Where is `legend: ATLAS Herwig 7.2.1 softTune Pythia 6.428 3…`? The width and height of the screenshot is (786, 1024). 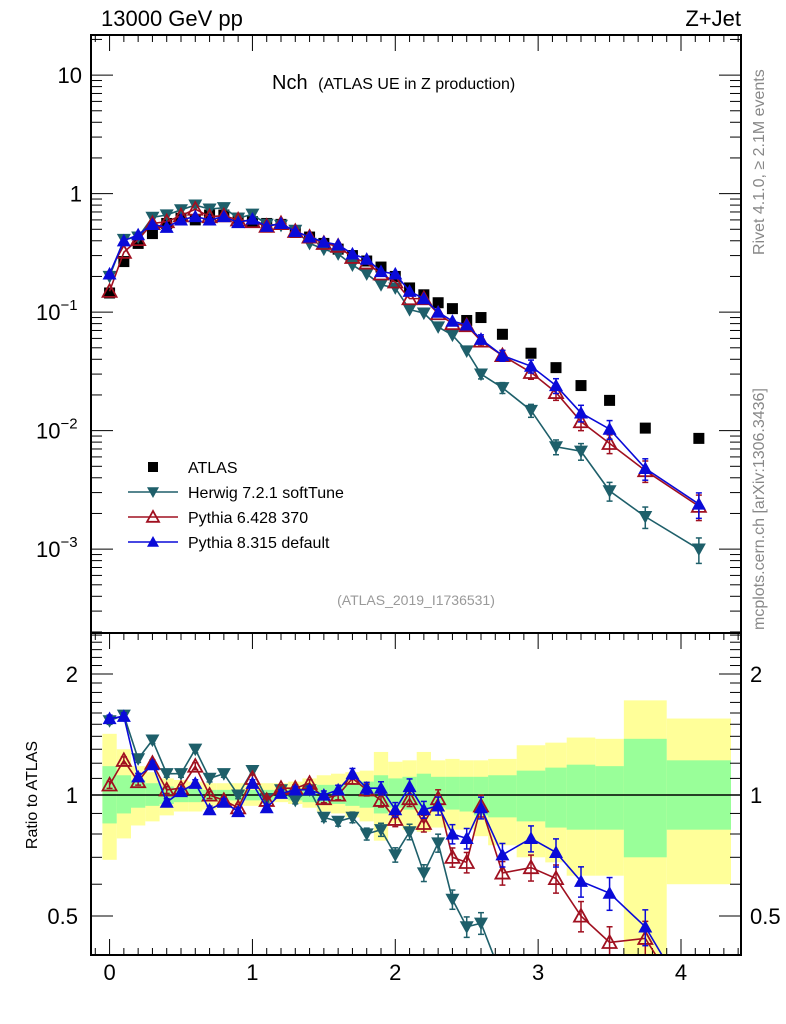 legend: ATLAS Herwig 7.2.1 softTune Pythia 6.428 3… is located at coordinates (236, 506).